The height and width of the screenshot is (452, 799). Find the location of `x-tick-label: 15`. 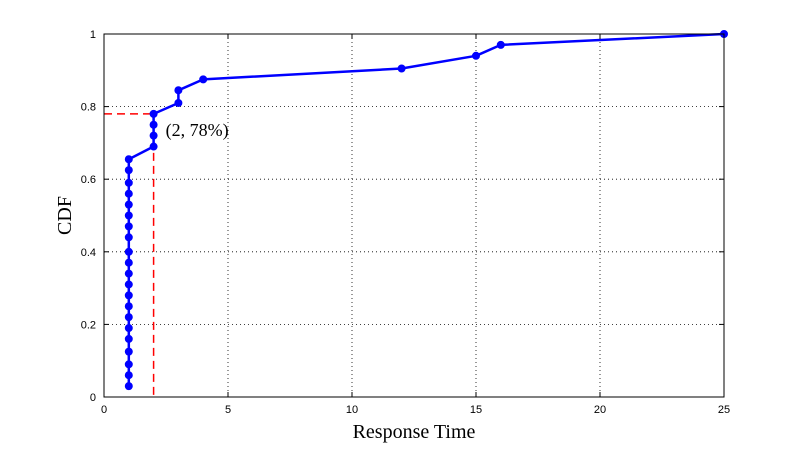

x-tick-label: 15 is located at coordinates (476, 410).